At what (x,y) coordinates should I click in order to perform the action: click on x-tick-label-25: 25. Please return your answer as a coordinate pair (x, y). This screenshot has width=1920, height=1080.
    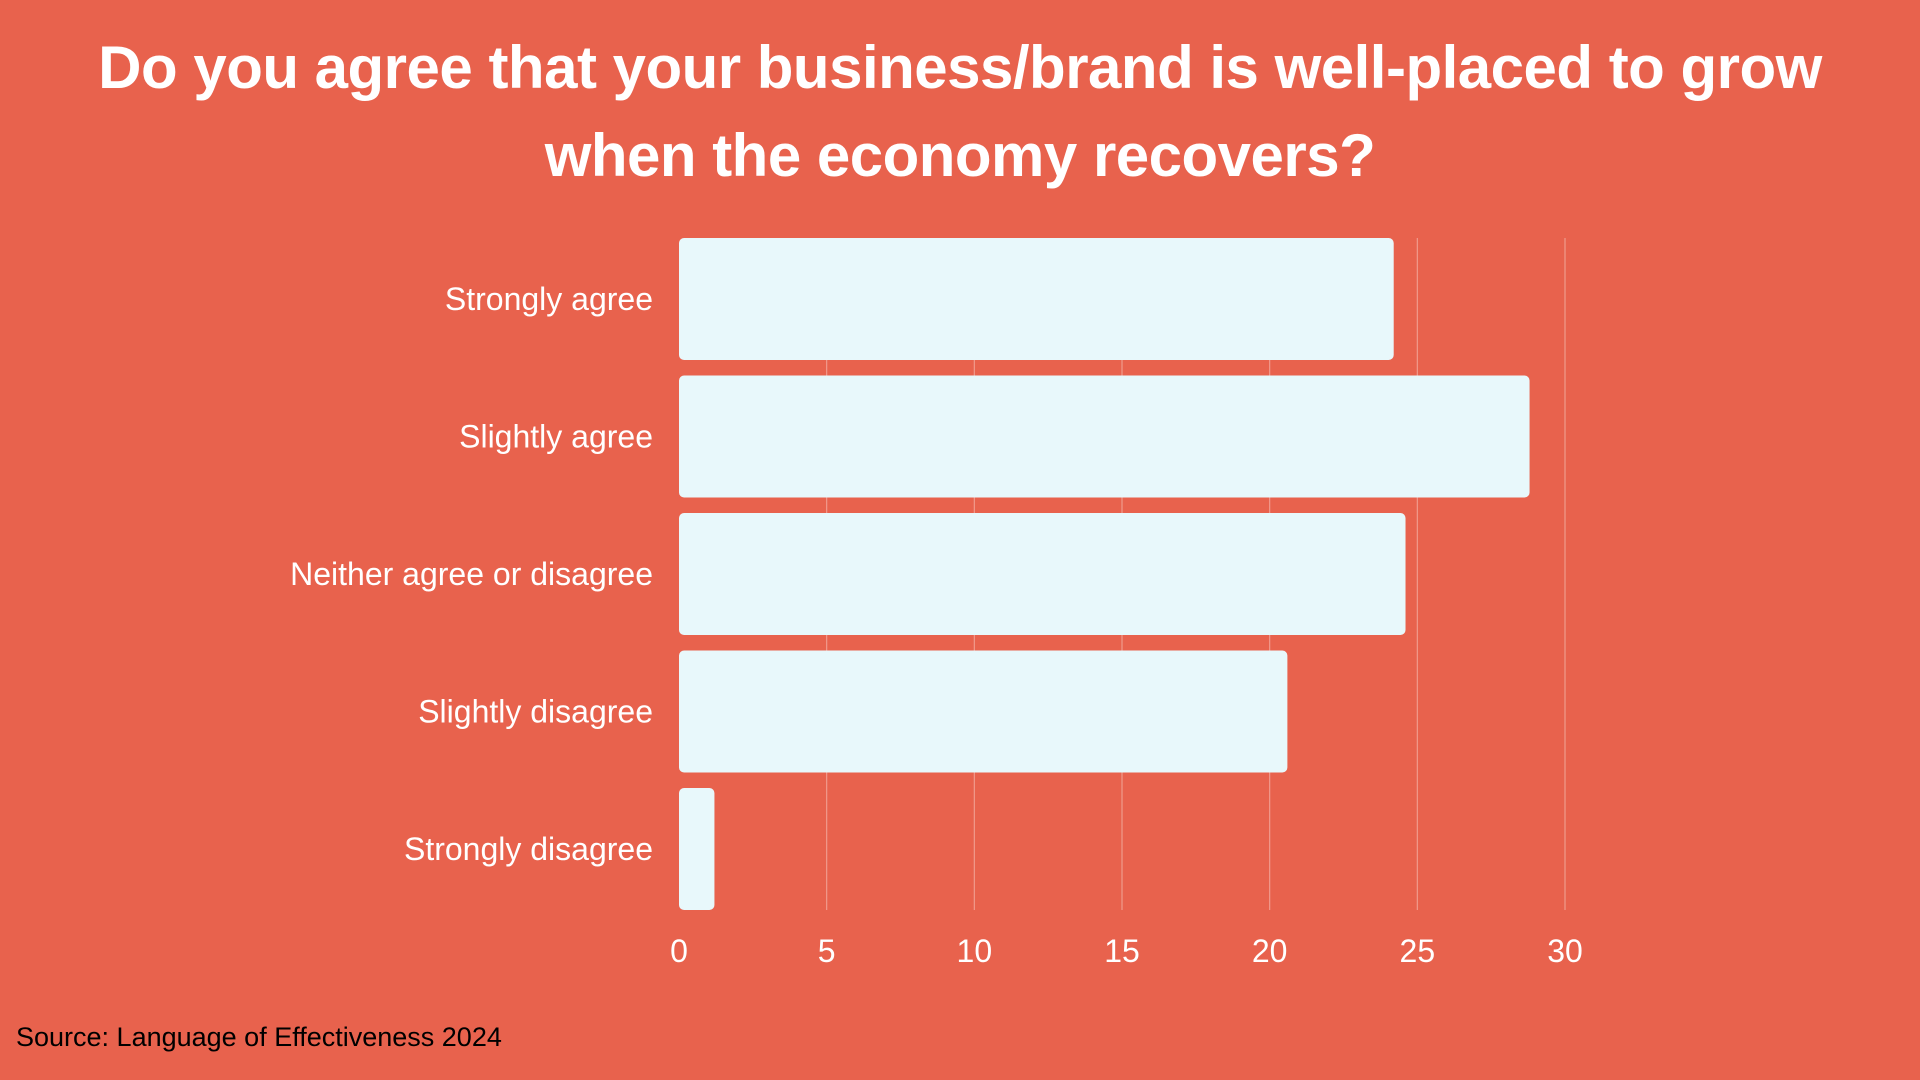
    Looking at the image, I should click on (1418, 951).